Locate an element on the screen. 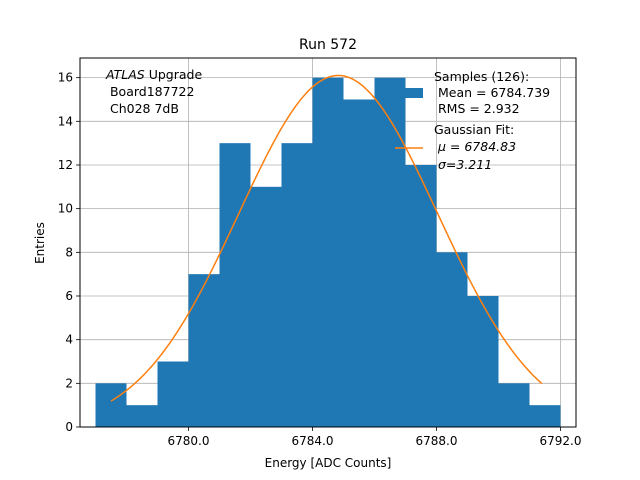 This screenshot has width=640, height=480. annotation-line-2: Board187722 is located at coordinates (150, 91).